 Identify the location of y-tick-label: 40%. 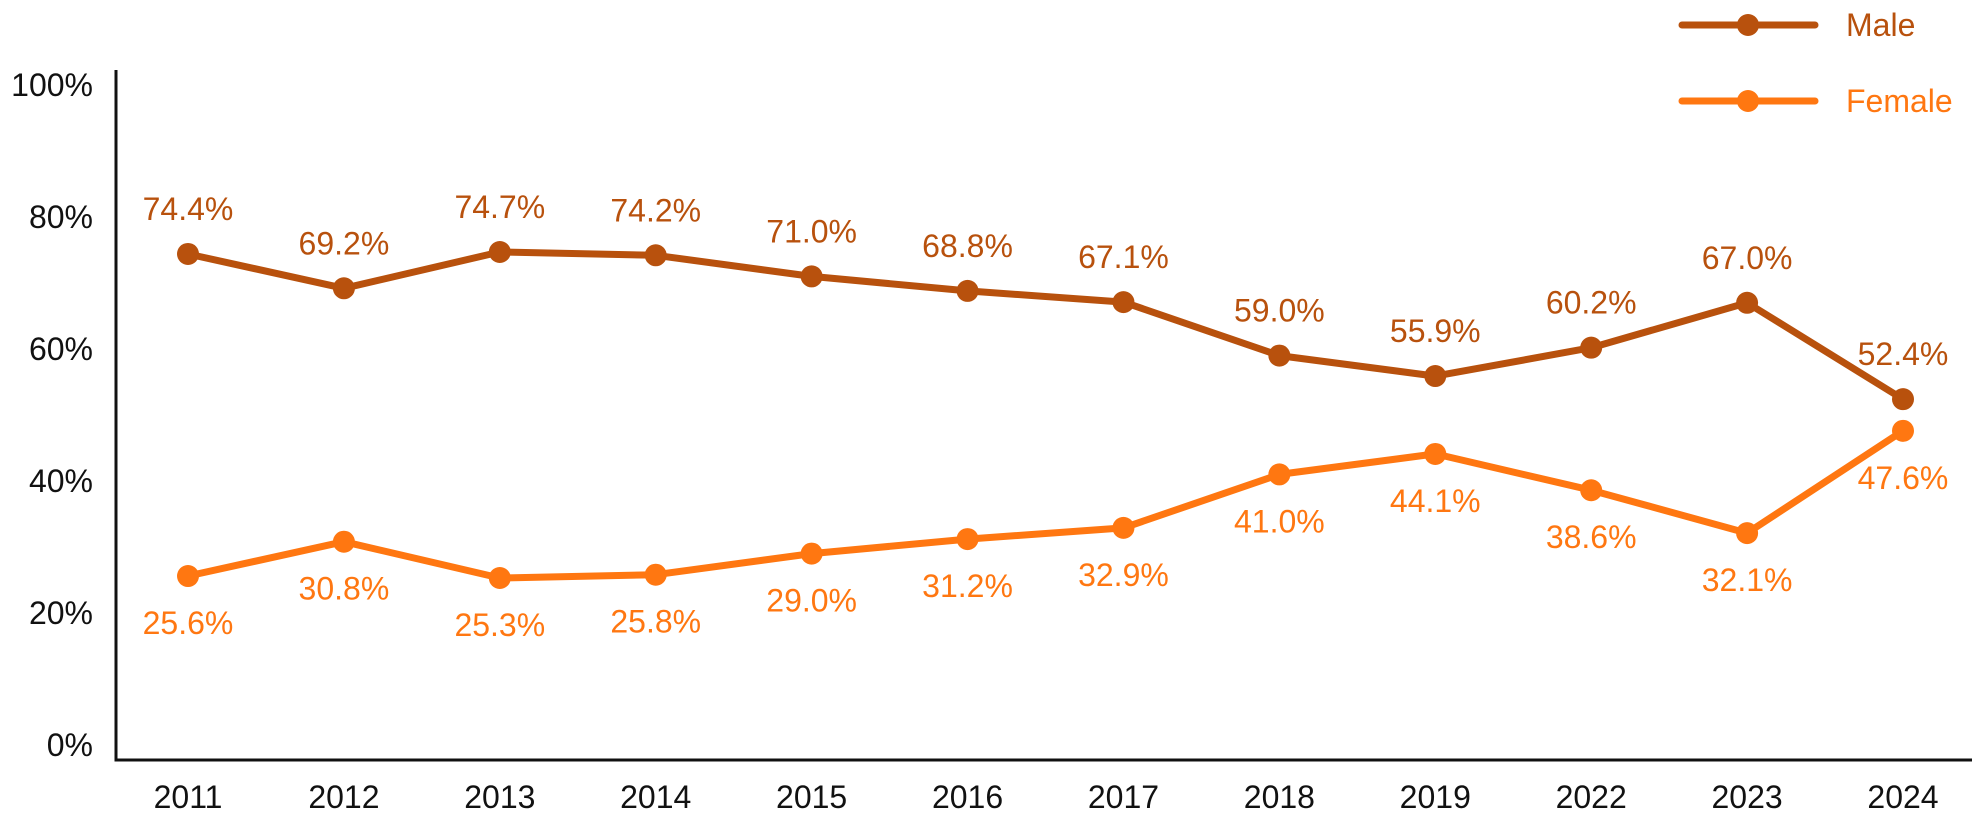
(61, 481).